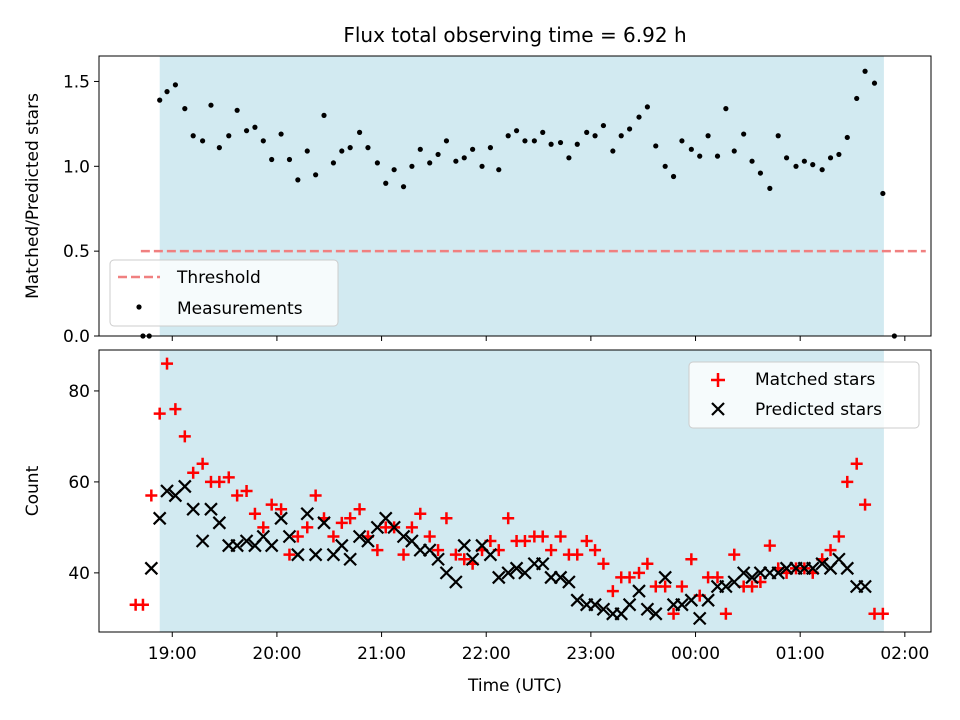 This screenshot has height=720, width=960. Describe the element at coordinates (800, 654) in the screenshot. I see `x-tick-label: 01:00` at that location.